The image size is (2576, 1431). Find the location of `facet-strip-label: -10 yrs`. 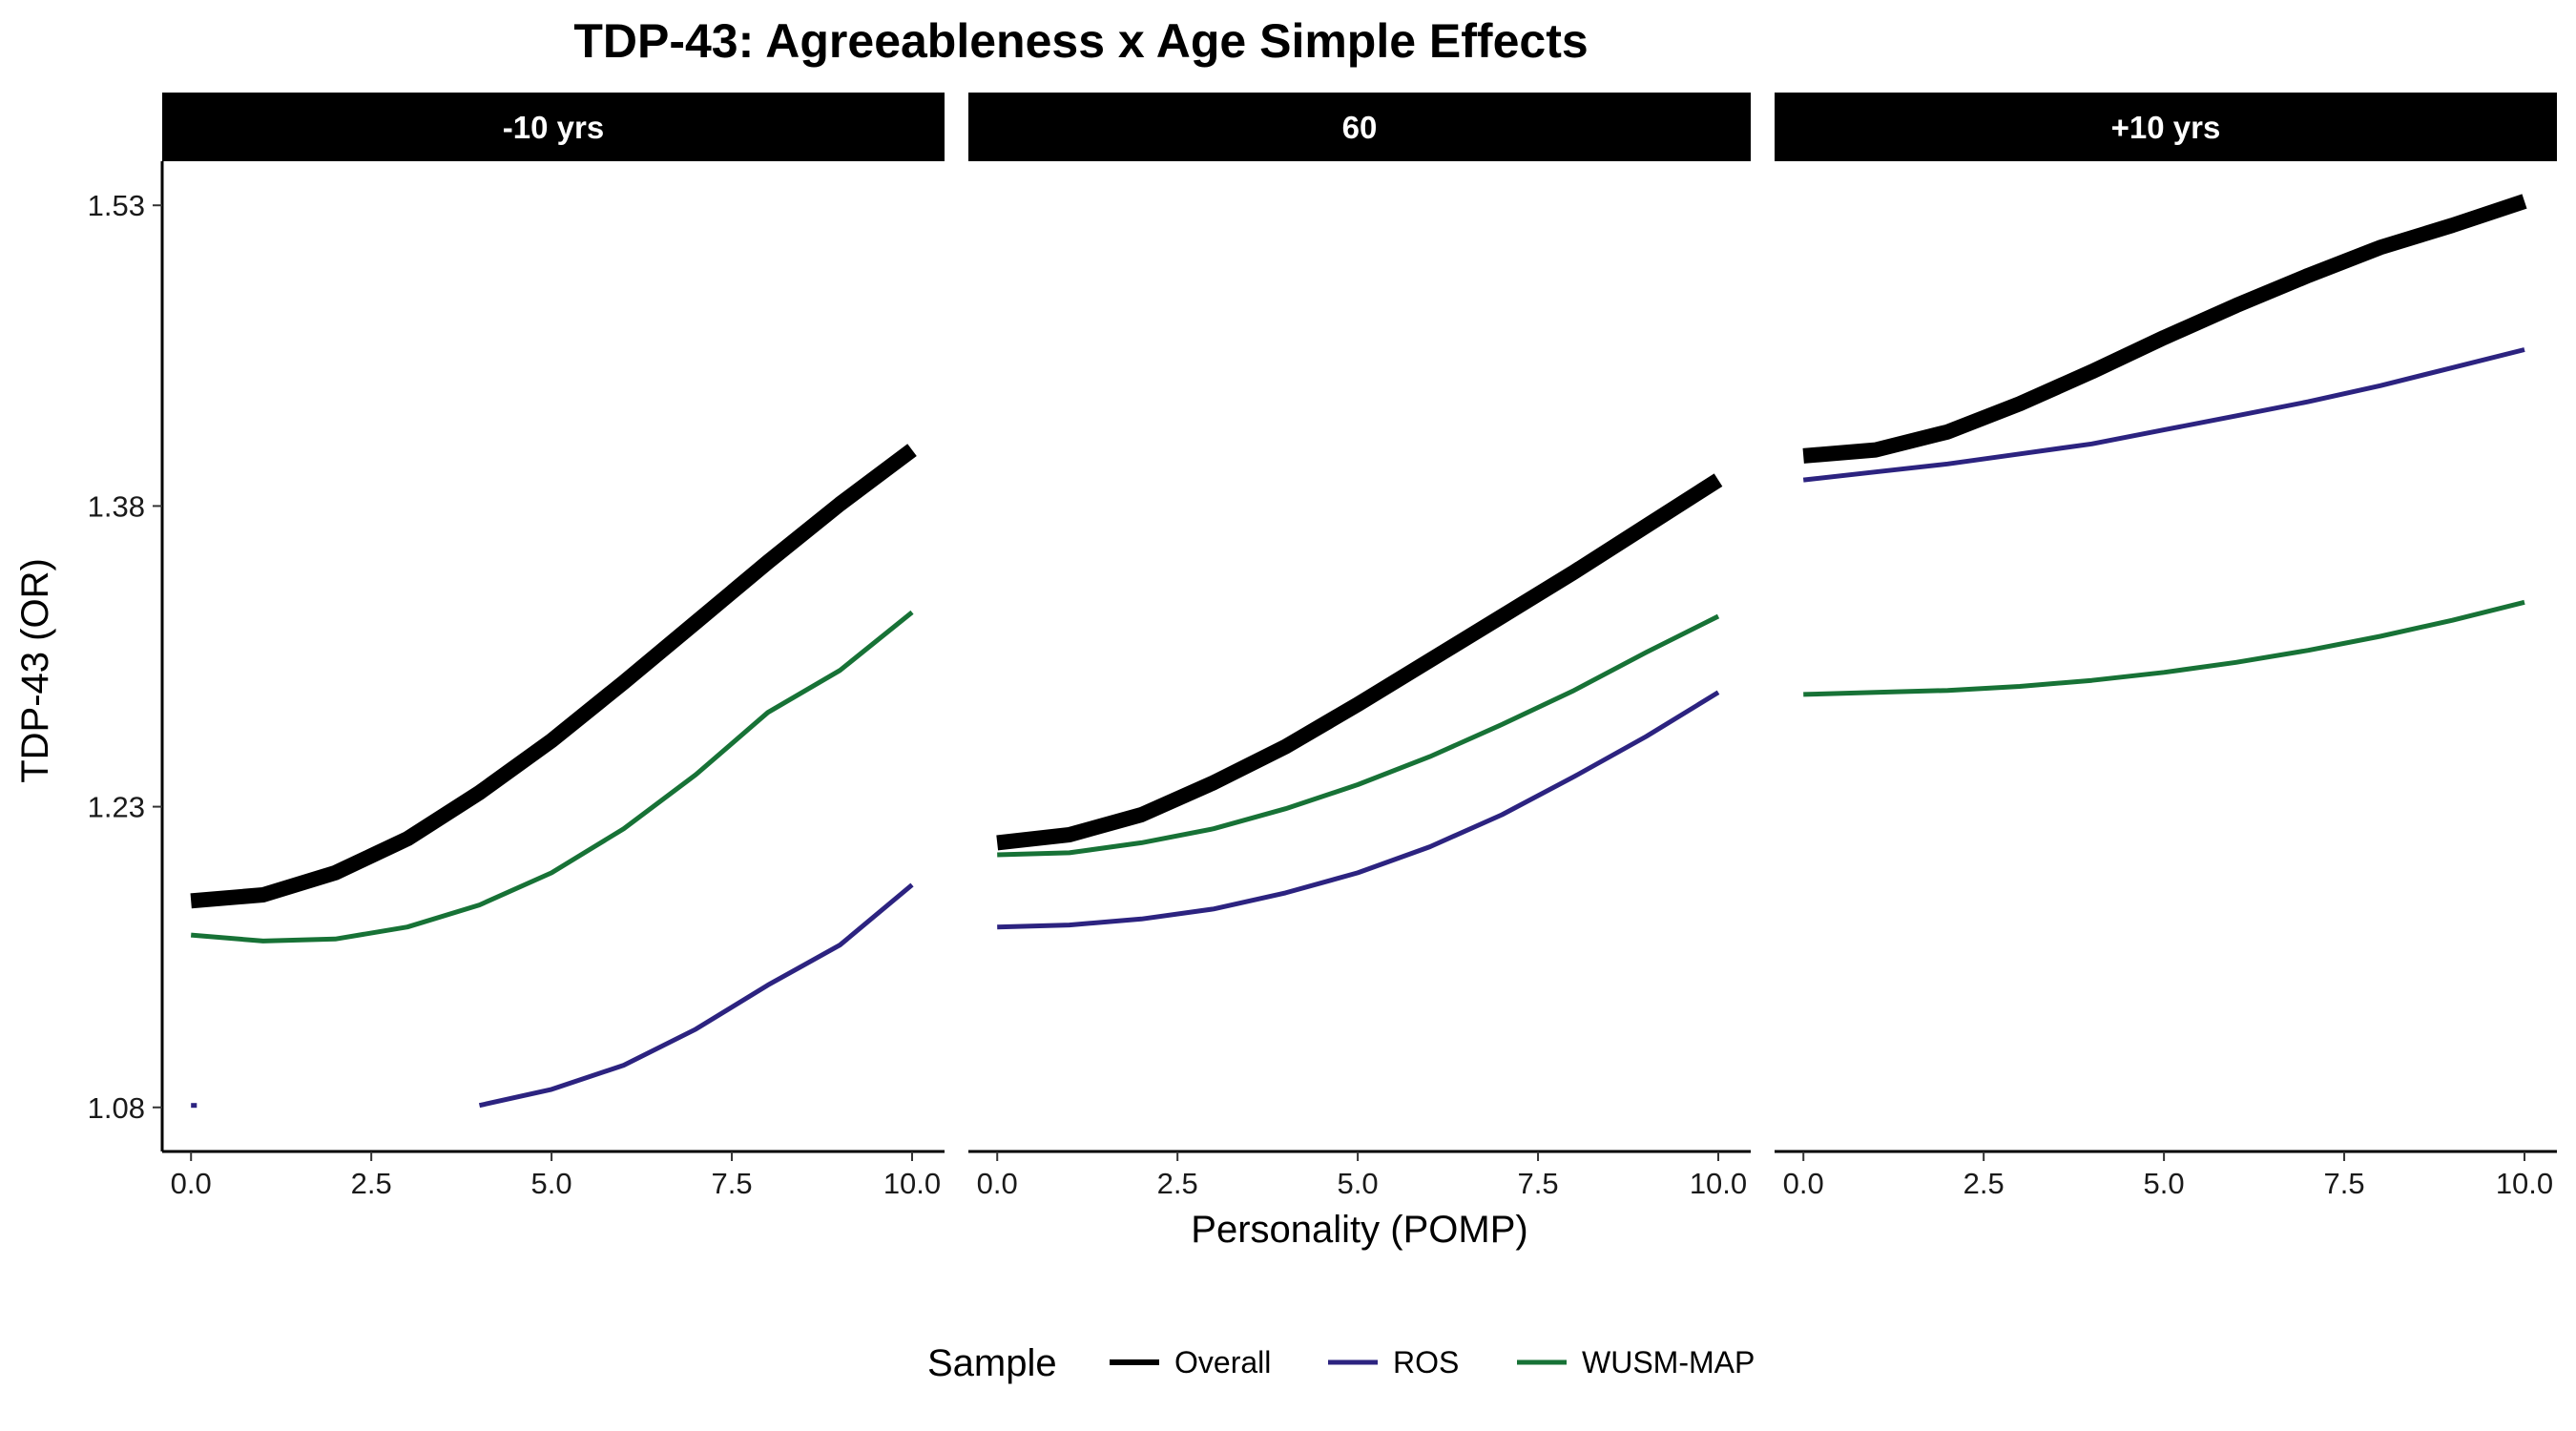

facet-strip-label: -10 yrs is located at coordinates (553, 127).